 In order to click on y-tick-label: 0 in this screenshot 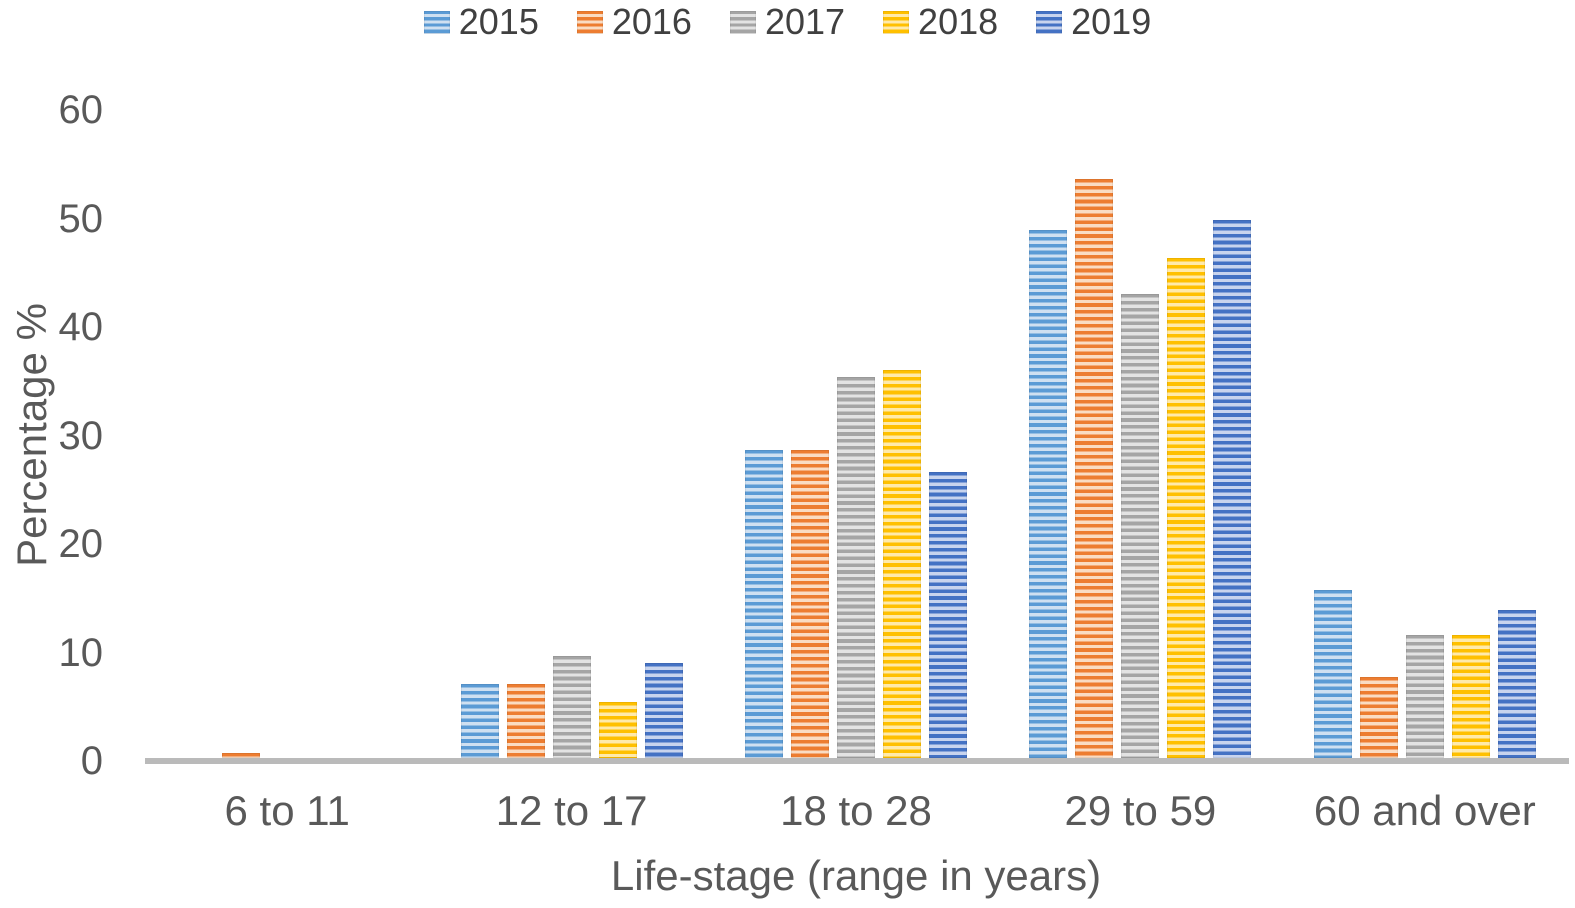, I will do `click(91, 761)`.